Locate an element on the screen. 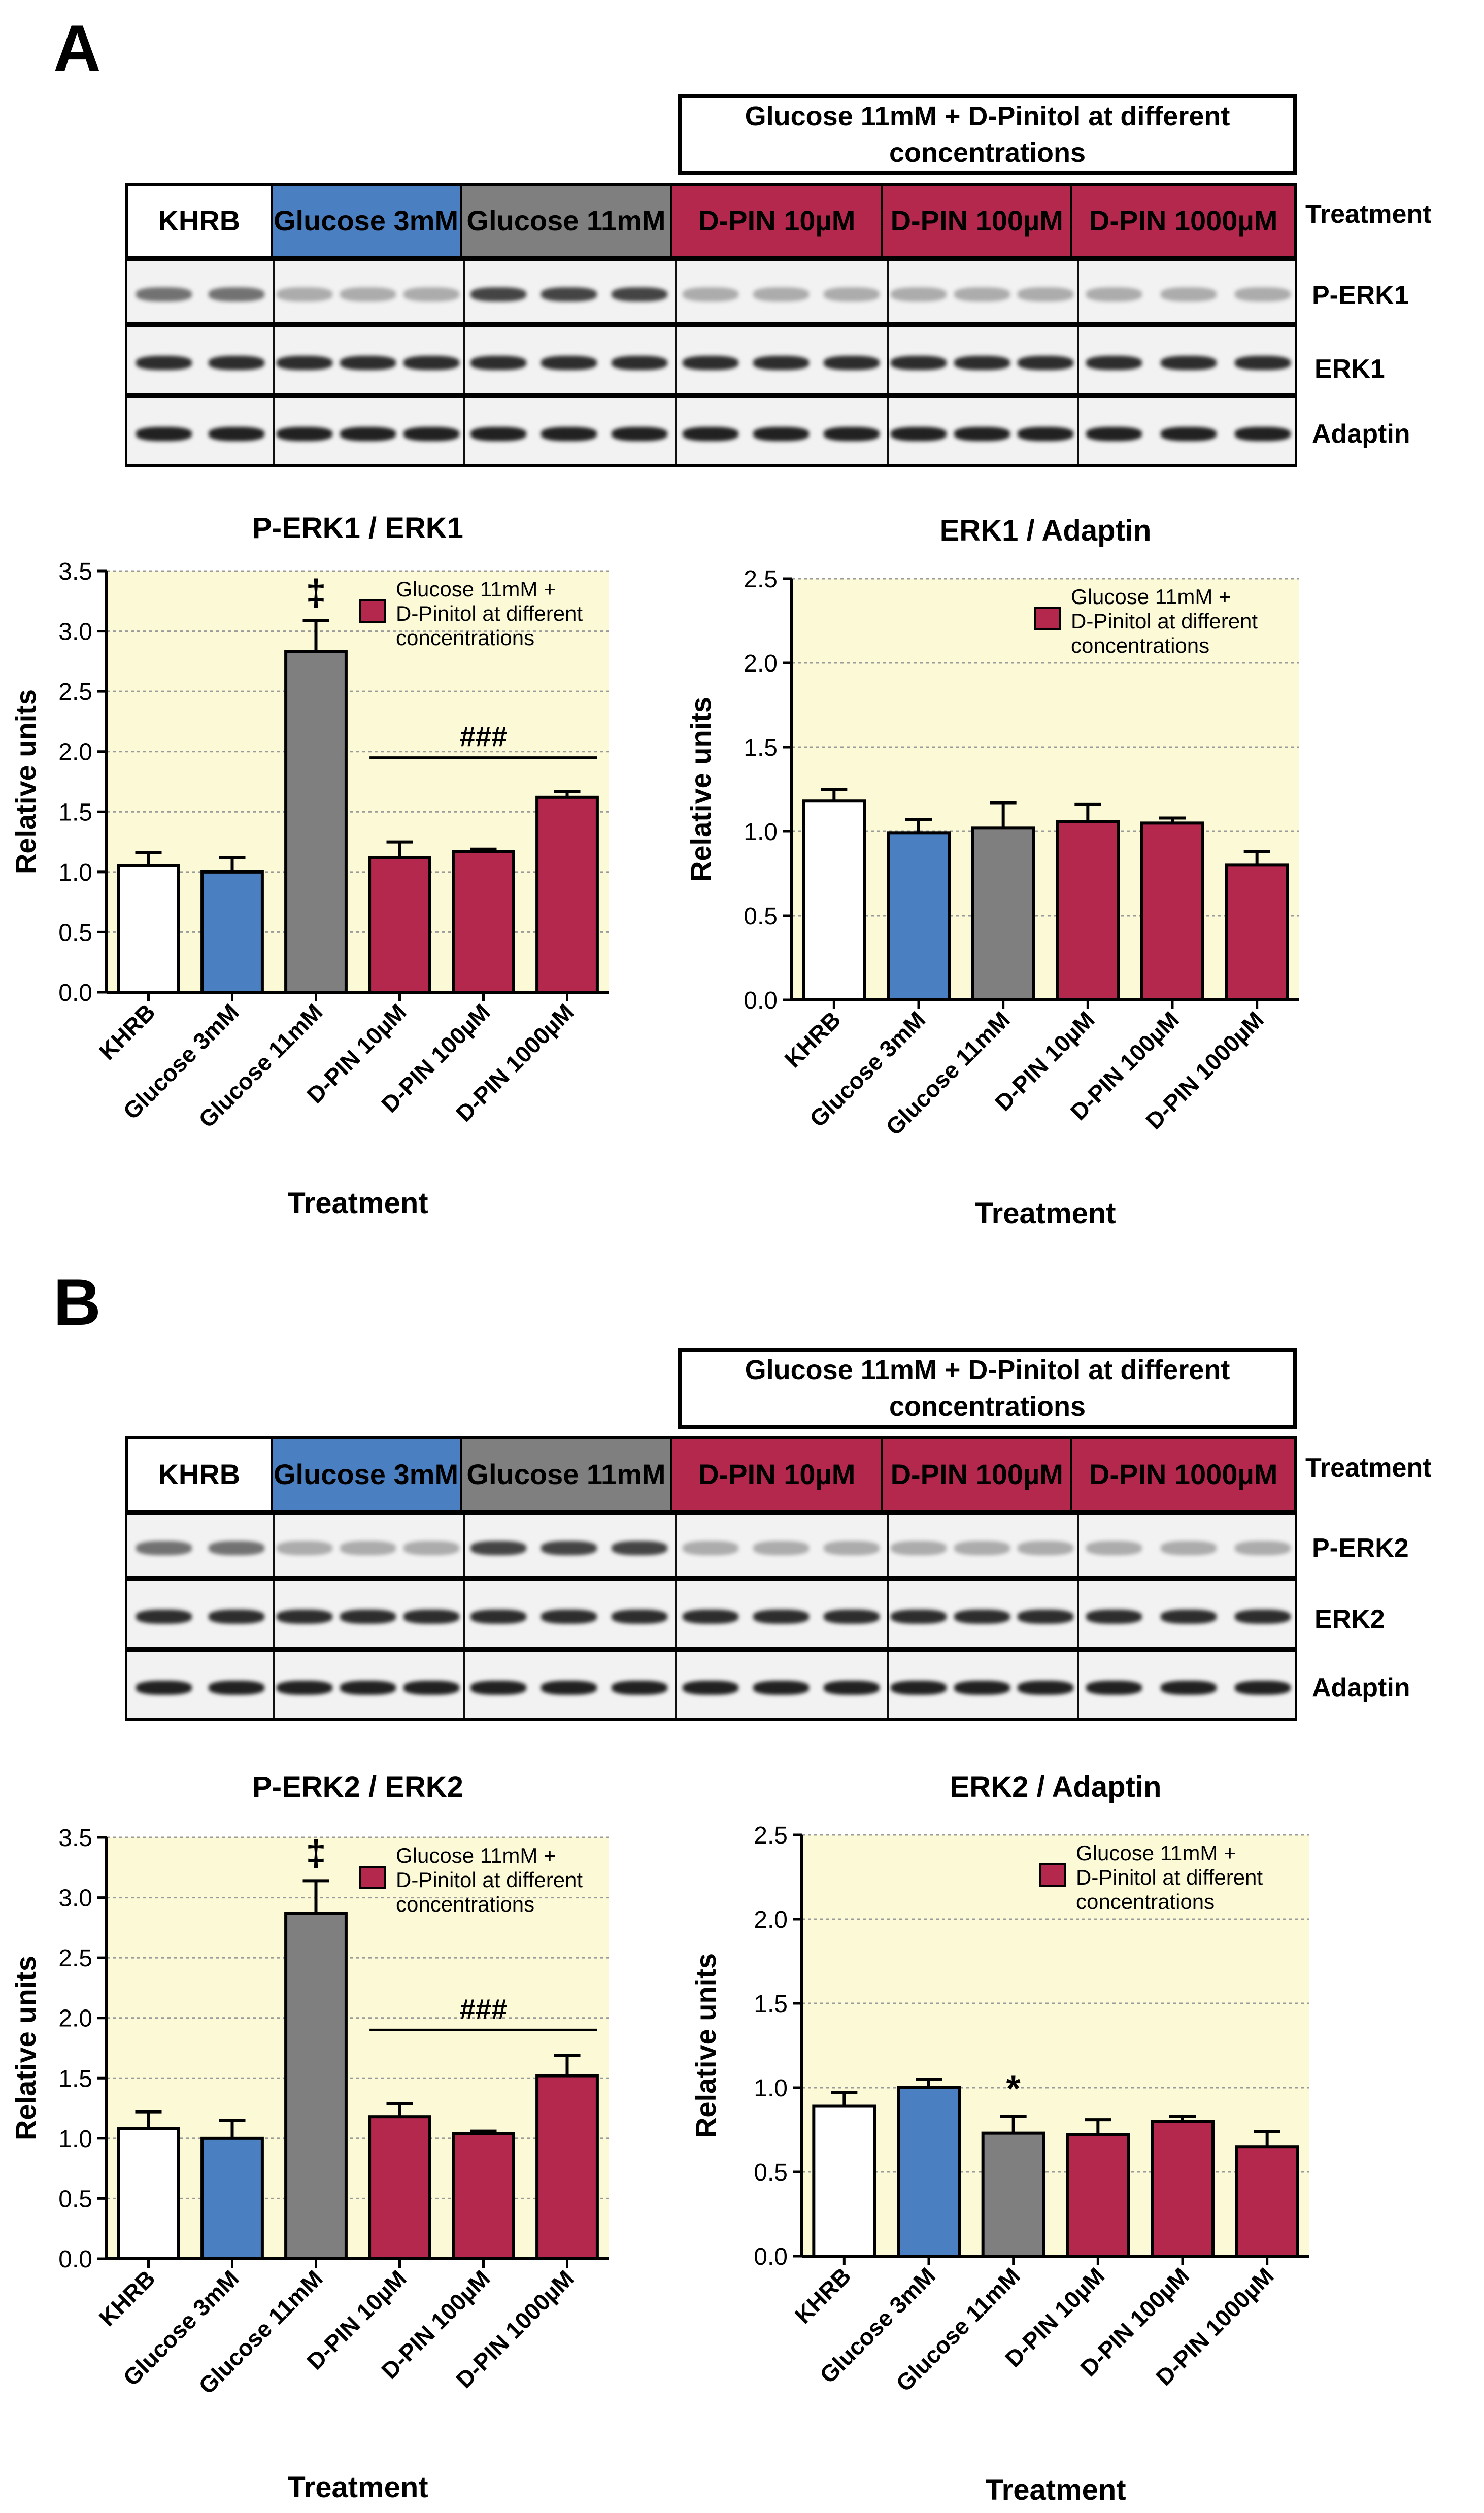  treatment-dpin-10: D-PIN 10µM is located at coordinates (778, 221).